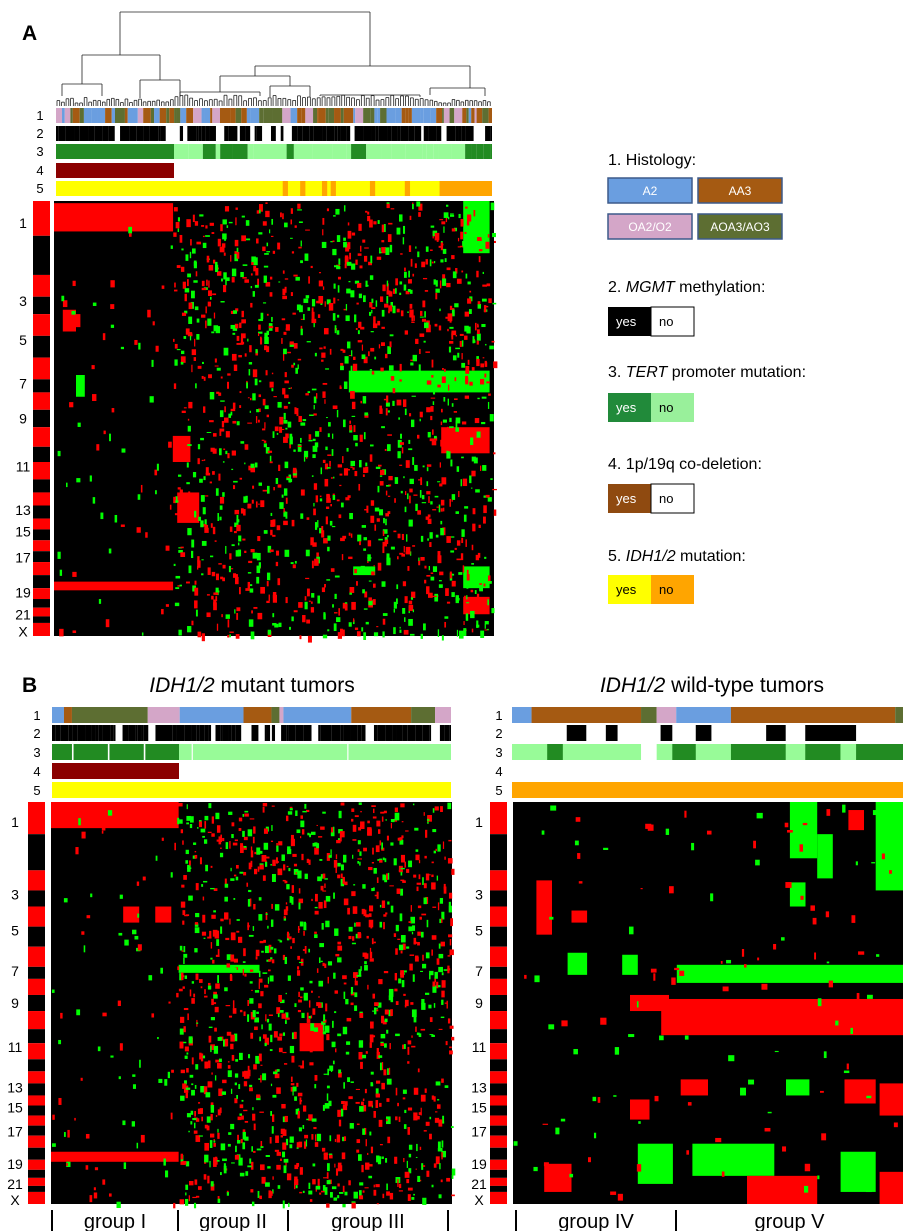 This screenshot has width=903, height=1231. Describe the element at coordinates (650, 190) in the screenshot. I see `legend-swatch` at that location.